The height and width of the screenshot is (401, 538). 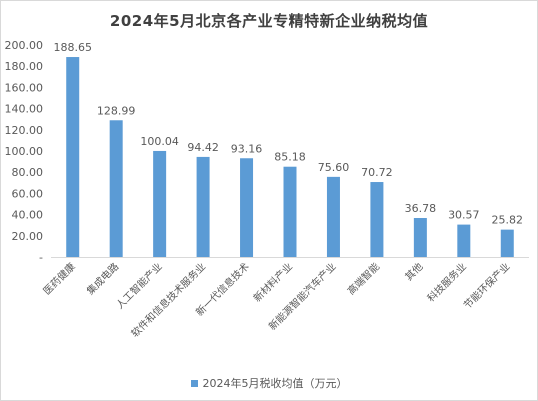 I want to click on x-tick-label: 高端智能, so click(x=363, y=278).